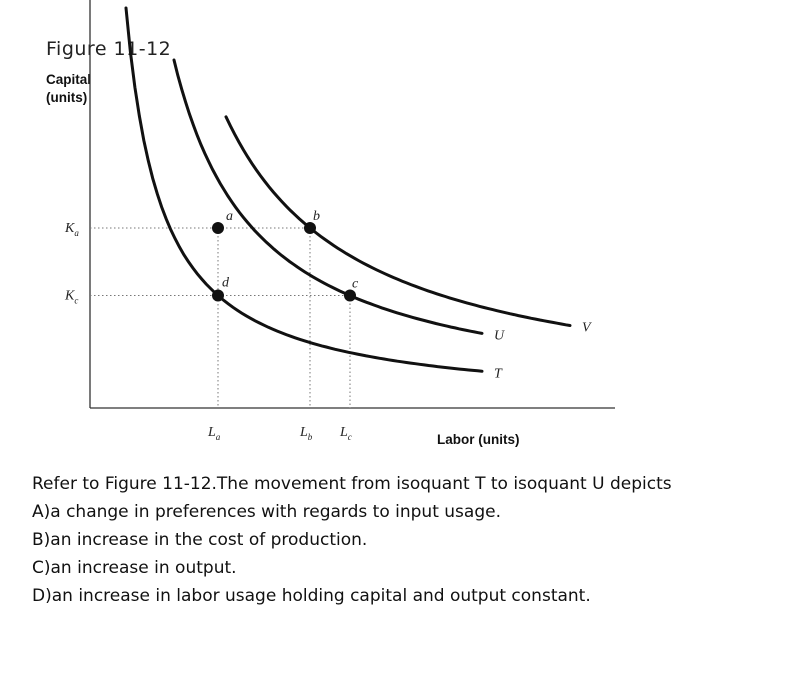 This screenshot has height=677, width=797. What do you see at coordinates (310, 228) in the screenshot?
I see `point-b` at bounding box center [310, 228].